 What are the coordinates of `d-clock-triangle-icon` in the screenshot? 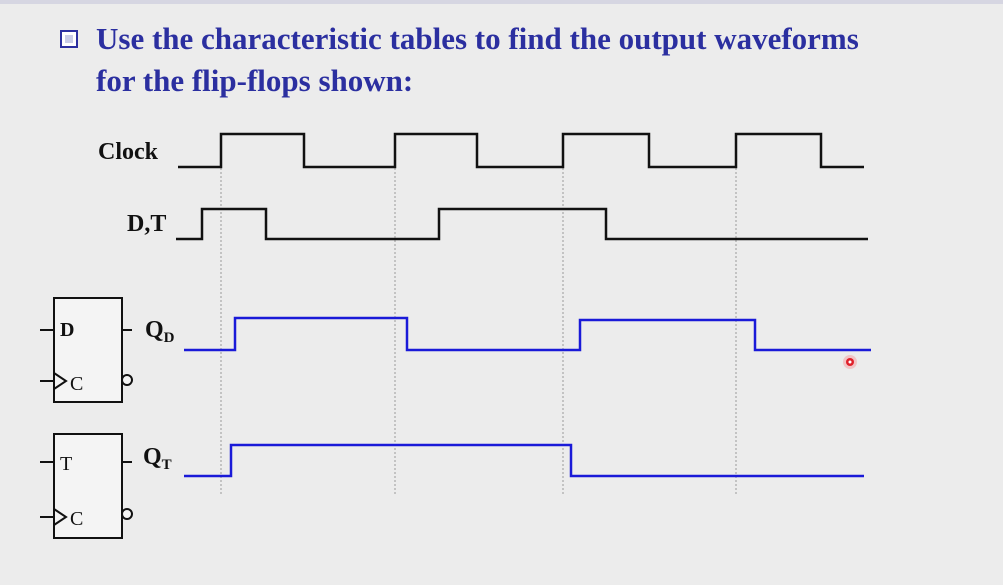 It's located at (60, 381).